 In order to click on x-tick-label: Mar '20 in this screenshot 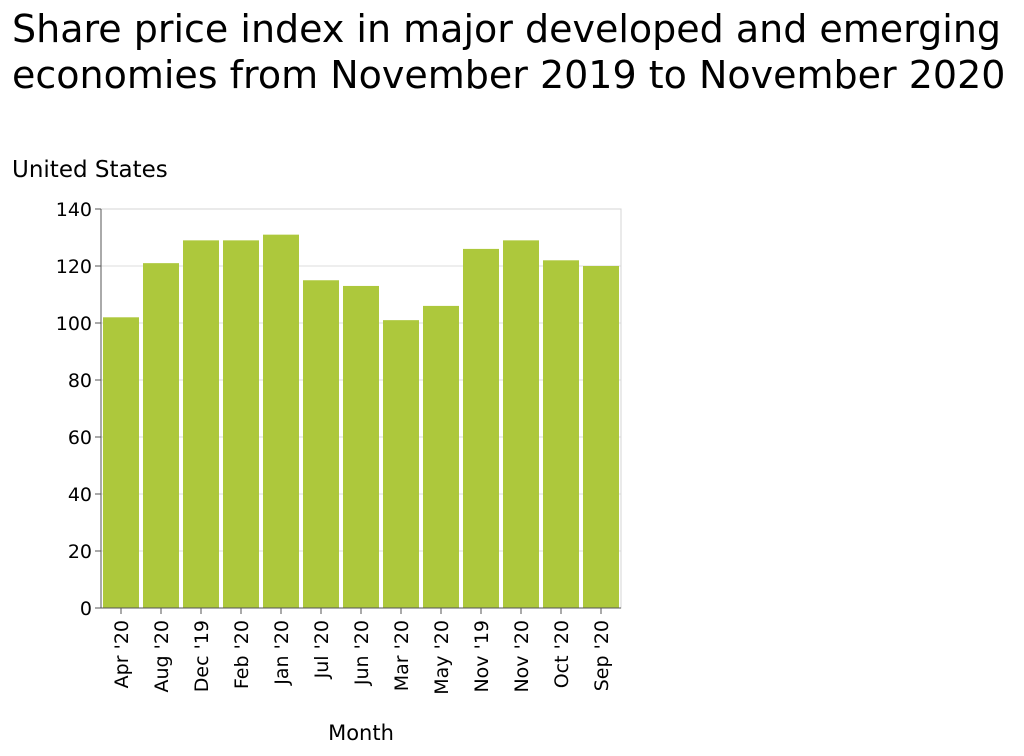, I will do `click(402, 655)`.